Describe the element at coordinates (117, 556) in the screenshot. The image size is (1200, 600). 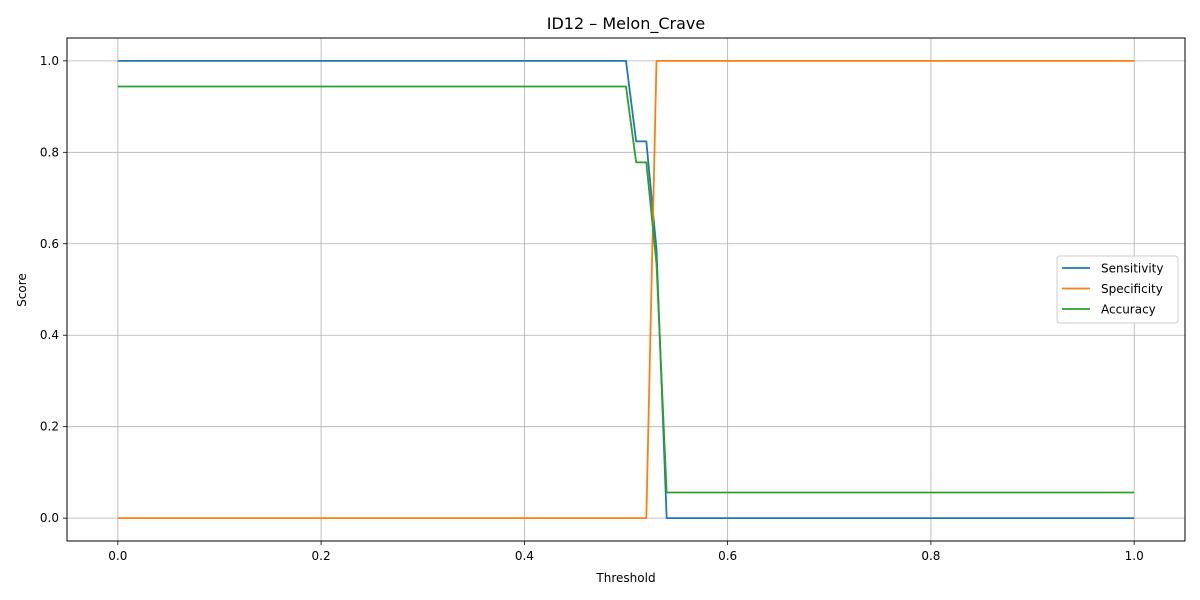
I see `x-tick-label: 0.0` at that location.